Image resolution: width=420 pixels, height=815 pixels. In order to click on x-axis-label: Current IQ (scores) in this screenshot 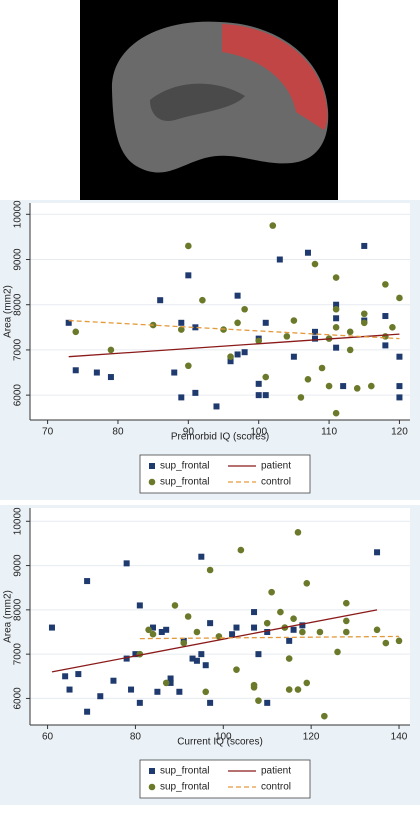, I will do `click(220, 742)`.